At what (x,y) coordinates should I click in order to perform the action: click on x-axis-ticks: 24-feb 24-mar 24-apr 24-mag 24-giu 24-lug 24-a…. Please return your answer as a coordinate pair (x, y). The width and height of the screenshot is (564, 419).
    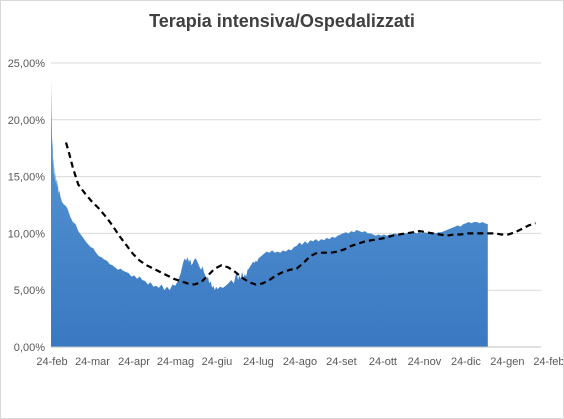
    Looking at the image, I should click on (299, 362).